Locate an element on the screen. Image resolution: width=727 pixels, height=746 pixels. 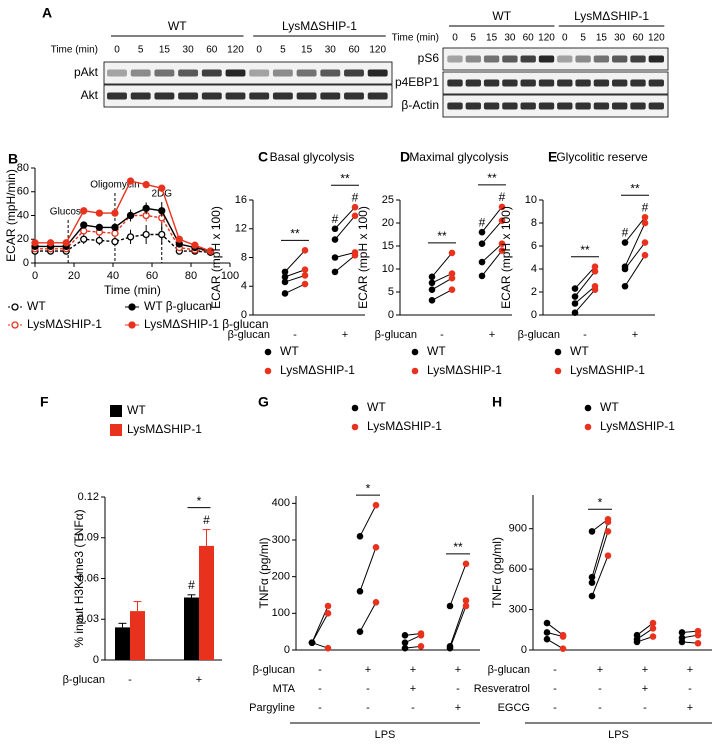
panel-label: G is located at coordinates (263, 402).